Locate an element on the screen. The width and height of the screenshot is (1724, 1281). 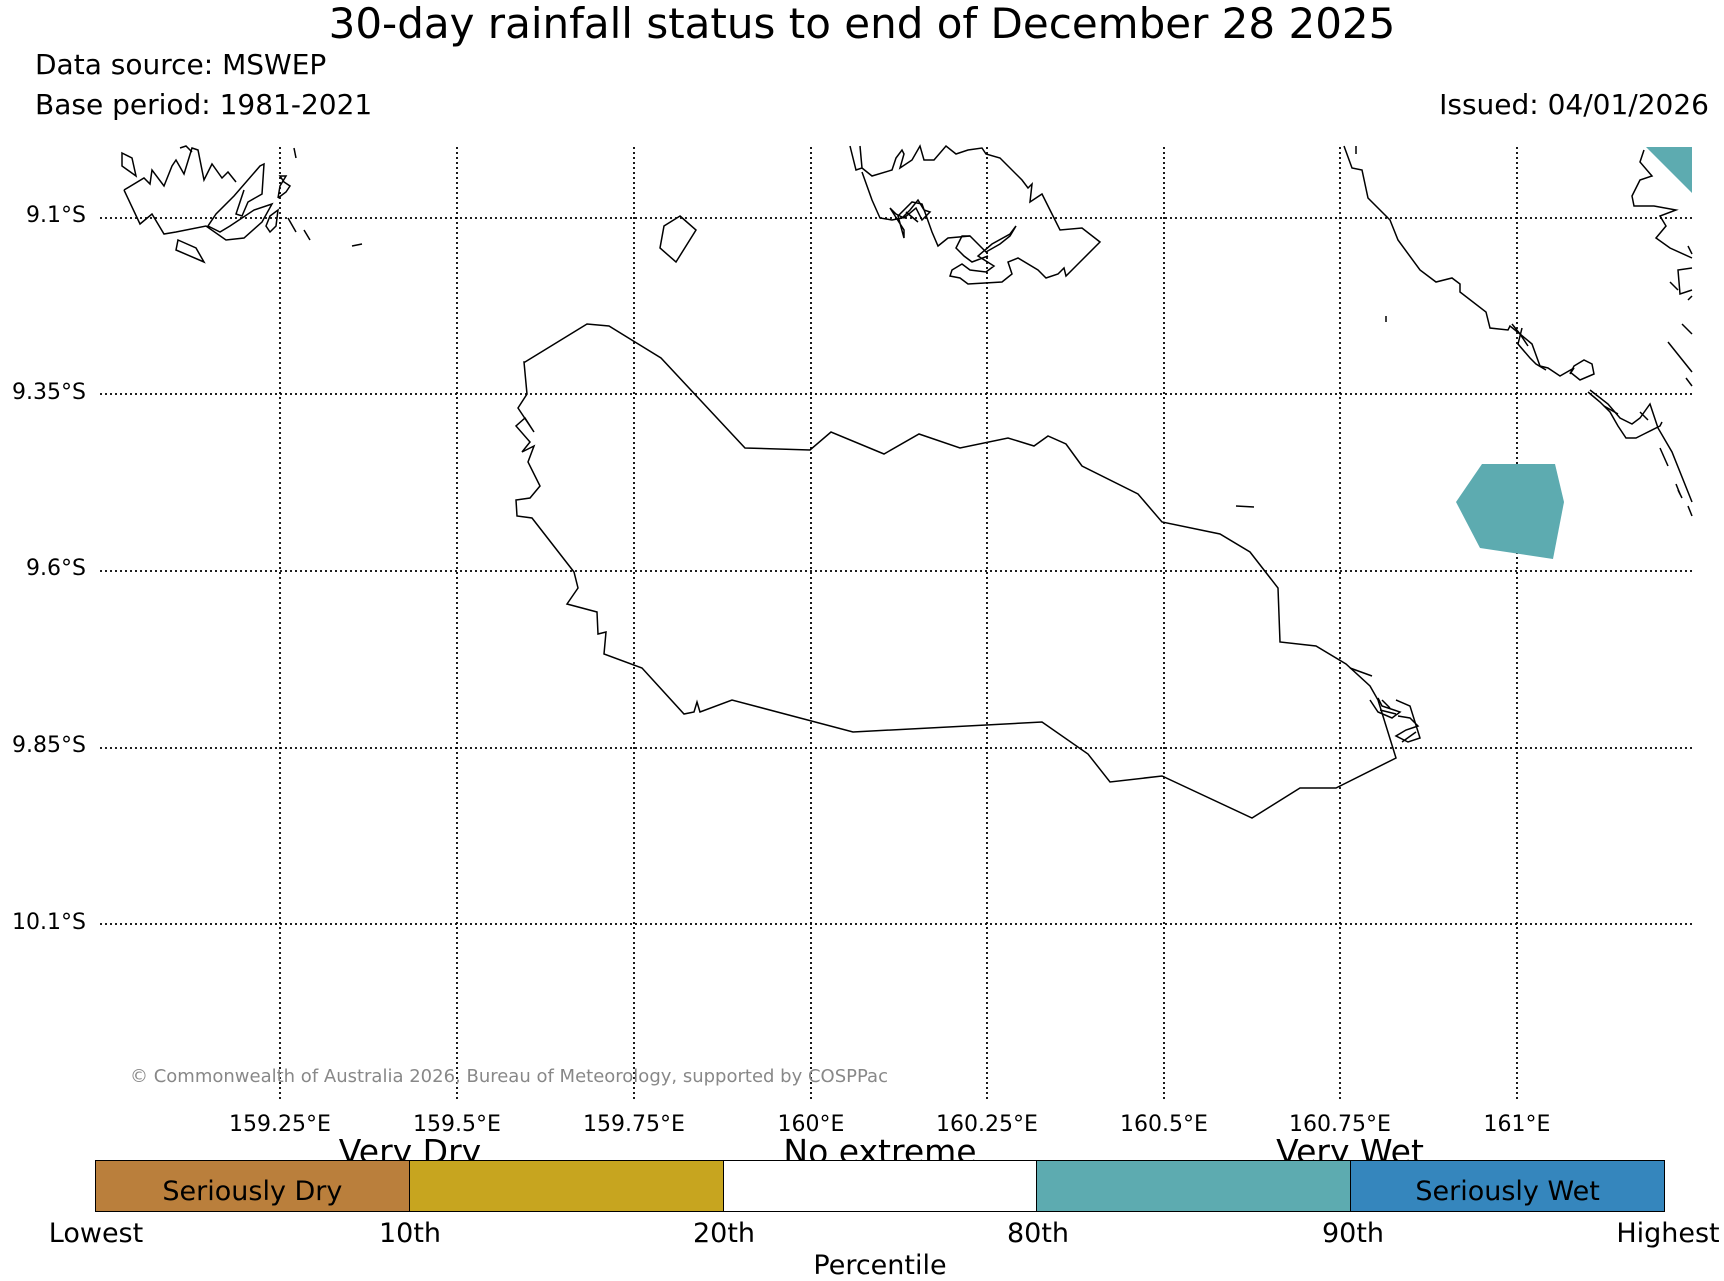
lat-label: 9.85°S is located at coordinates (49, 745).